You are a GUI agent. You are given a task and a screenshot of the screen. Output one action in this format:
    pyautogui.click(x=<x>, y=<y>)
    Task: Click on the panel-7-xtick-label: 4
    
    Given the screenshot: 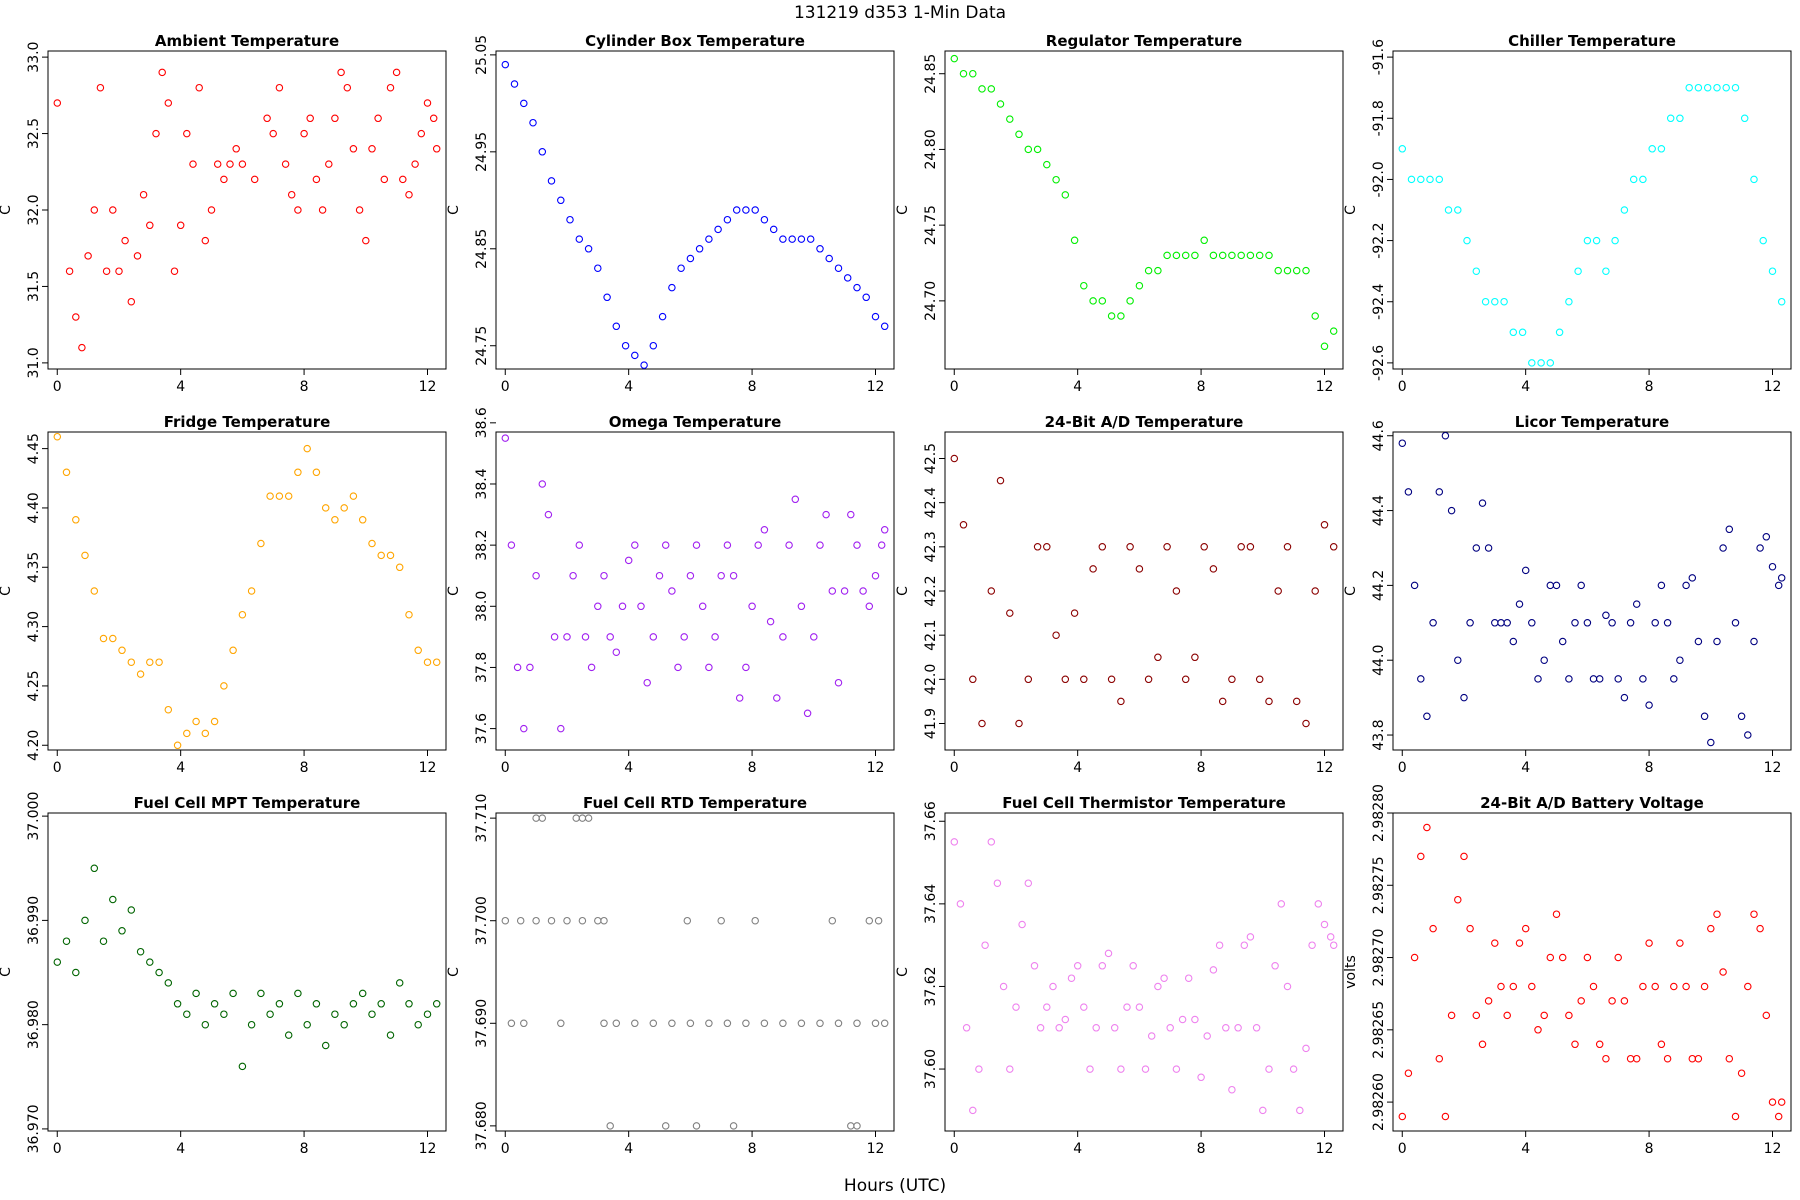 What is the action you would take?
    pyautogui.click(x=1077, y=768)
    